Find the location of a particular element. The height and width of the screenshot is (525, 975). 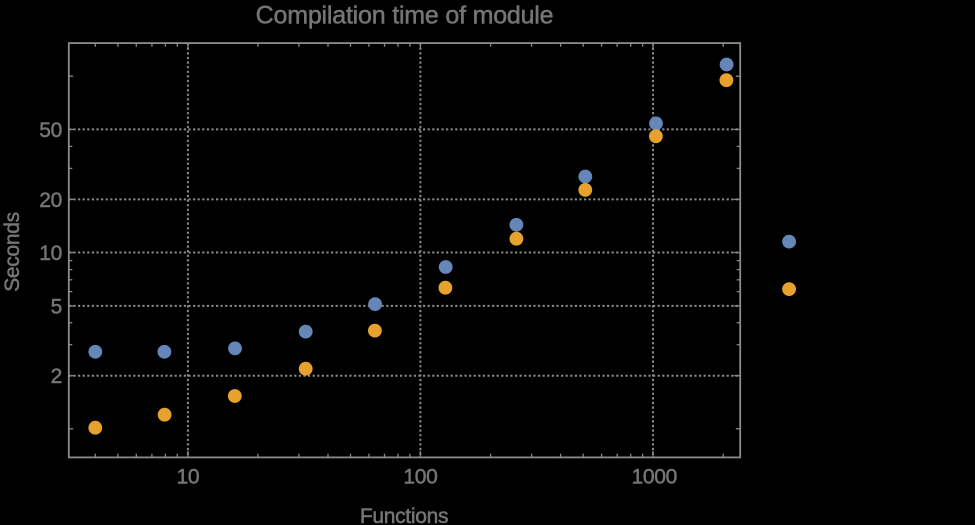

svg-text: 1000 is located at coordinates (655, 477).